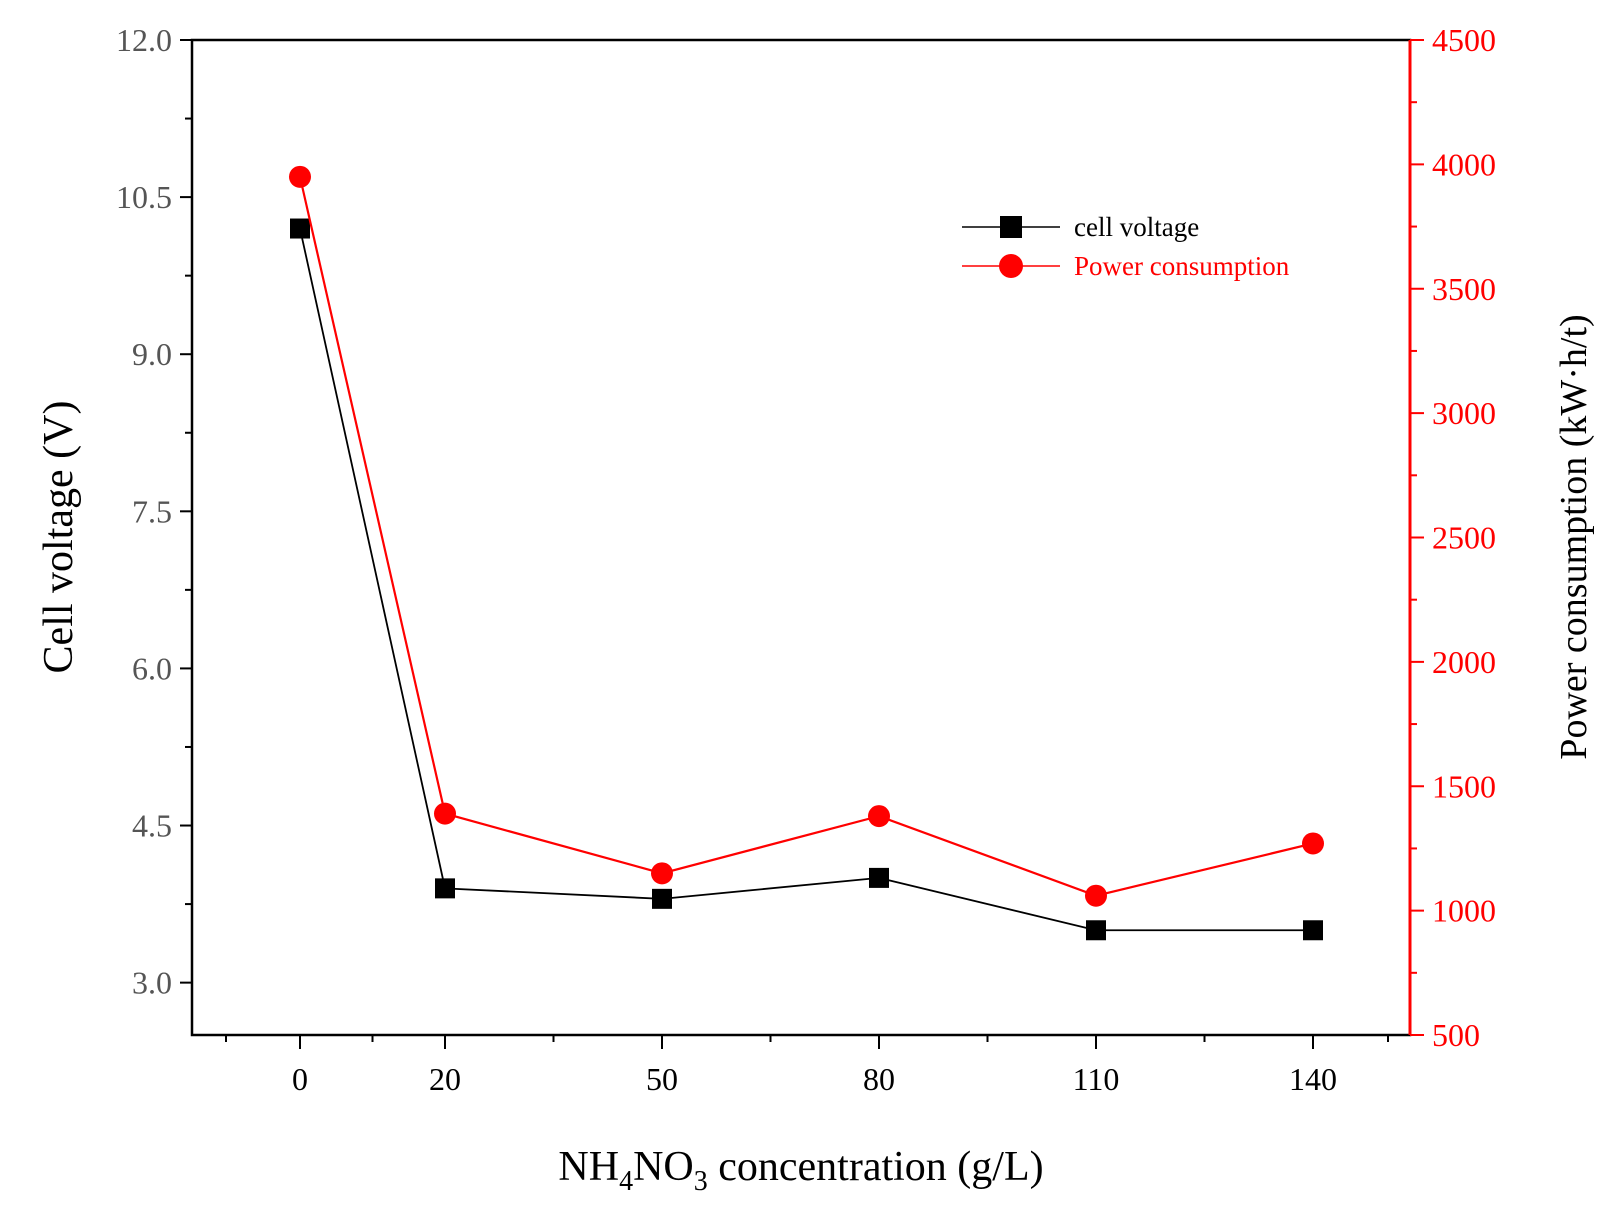 The width and height of the screenshot is (1614, 1207). Describe the element at coordinates (1464, 911) in the screenshot. I see `y-right-tick-label: 1000` at that location.